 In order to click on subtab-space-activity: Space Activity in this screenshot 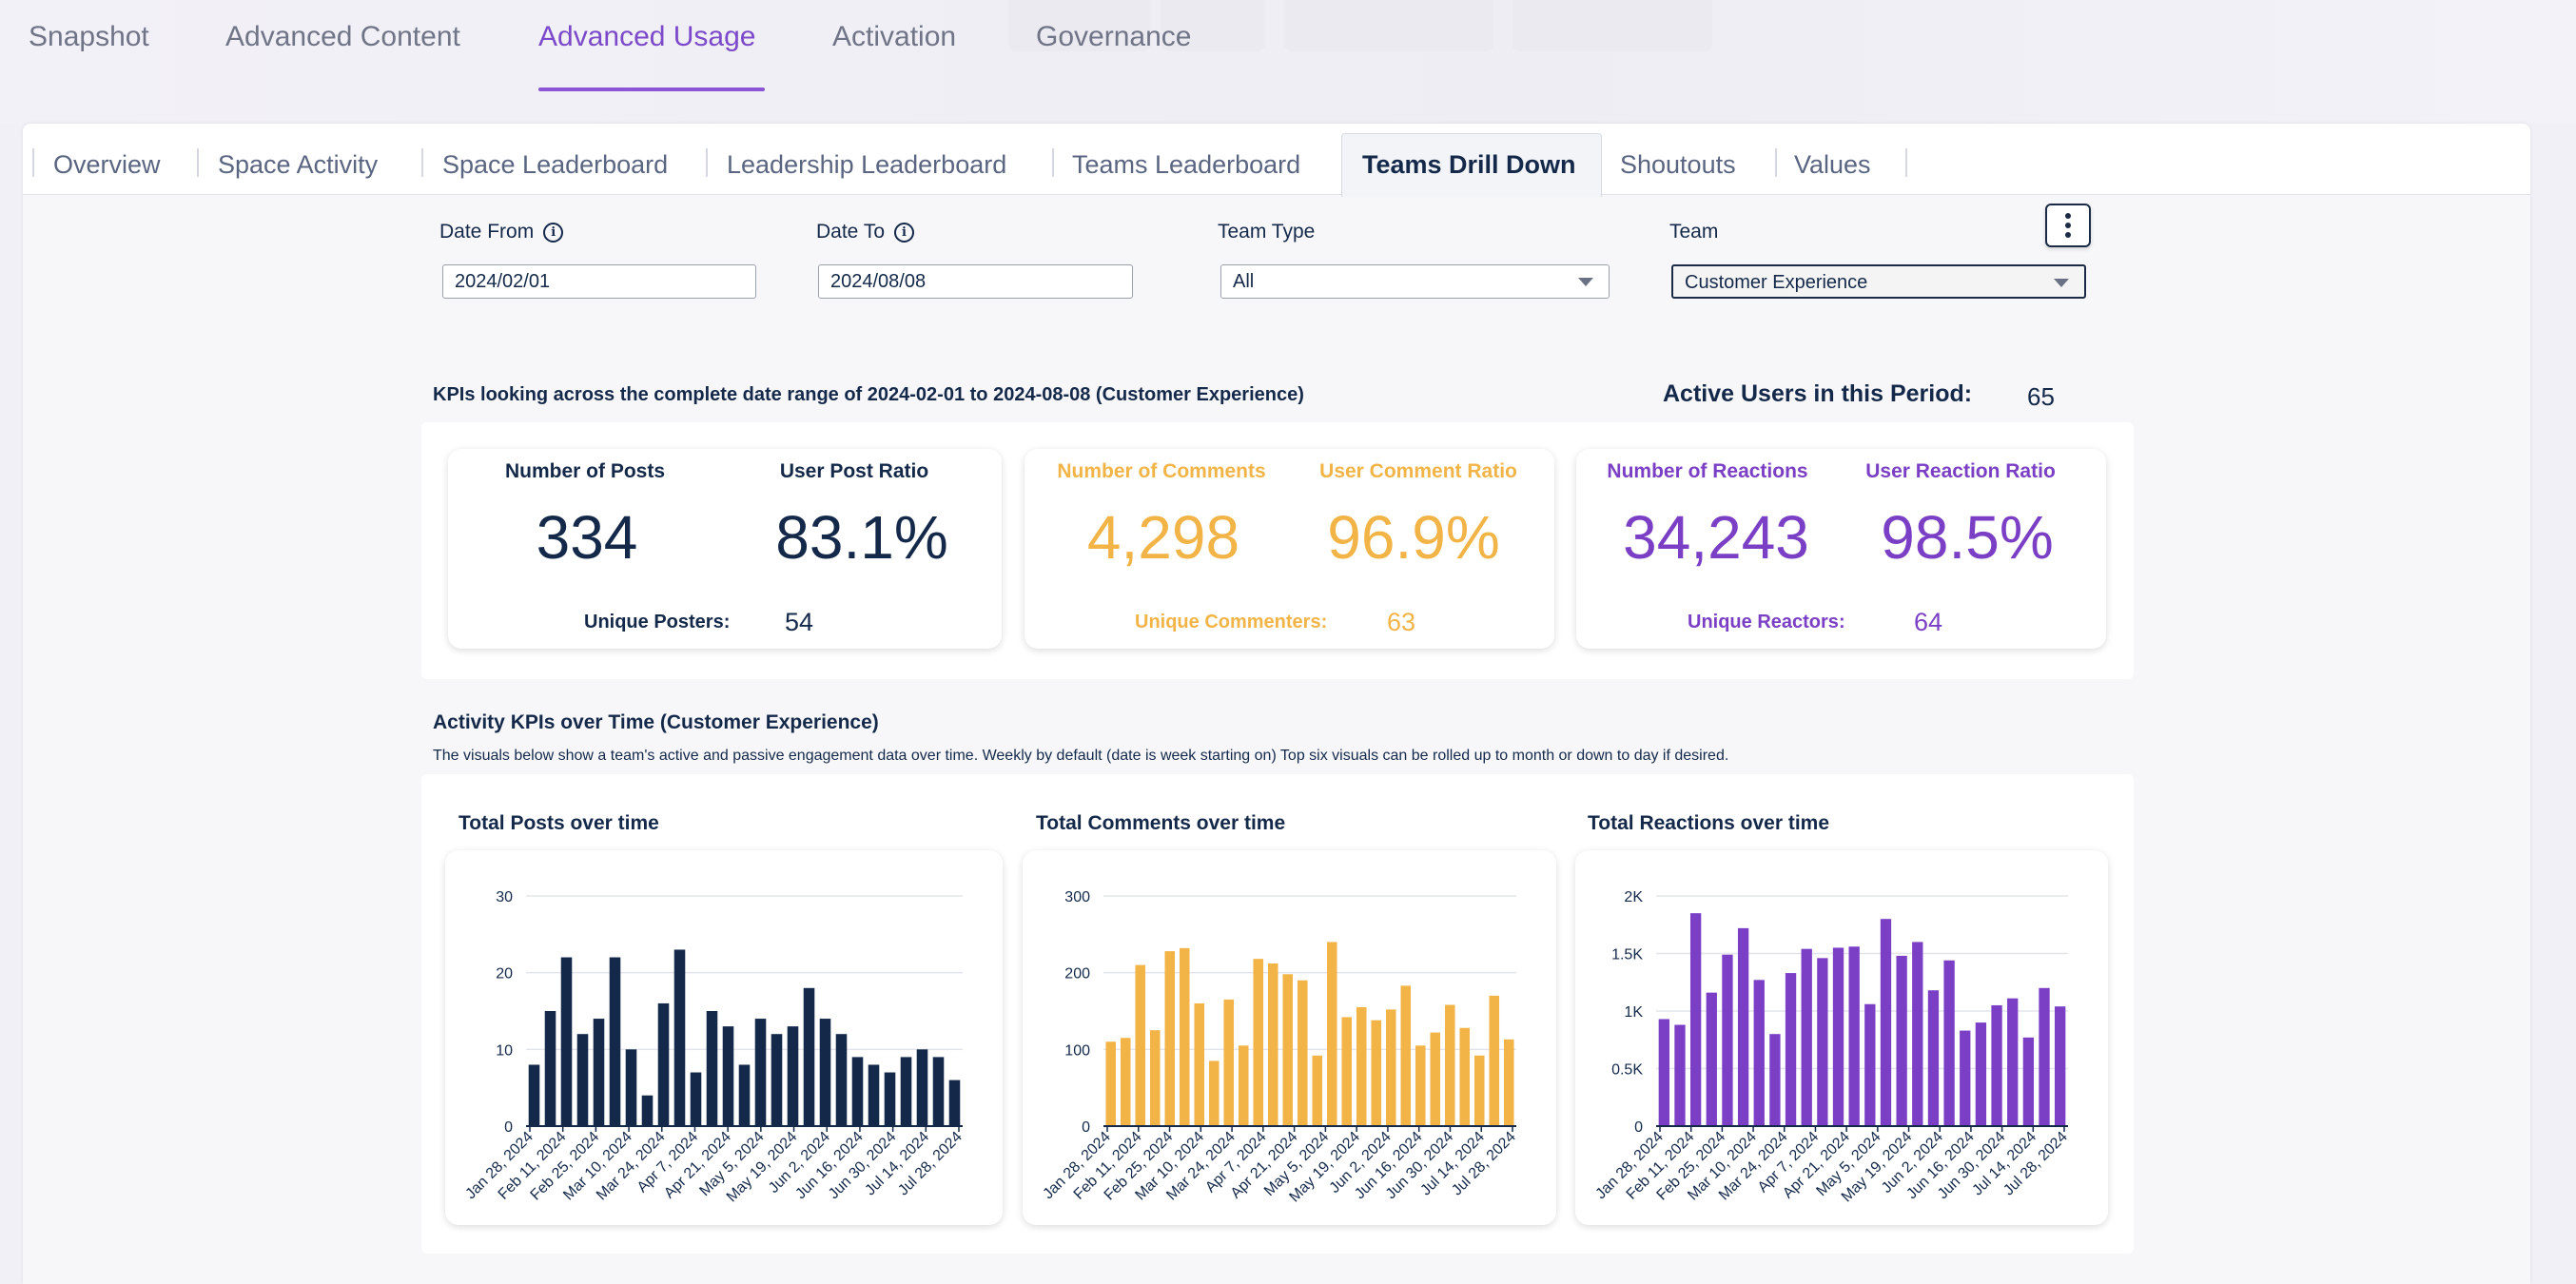, I will do `click(298, 164)`.